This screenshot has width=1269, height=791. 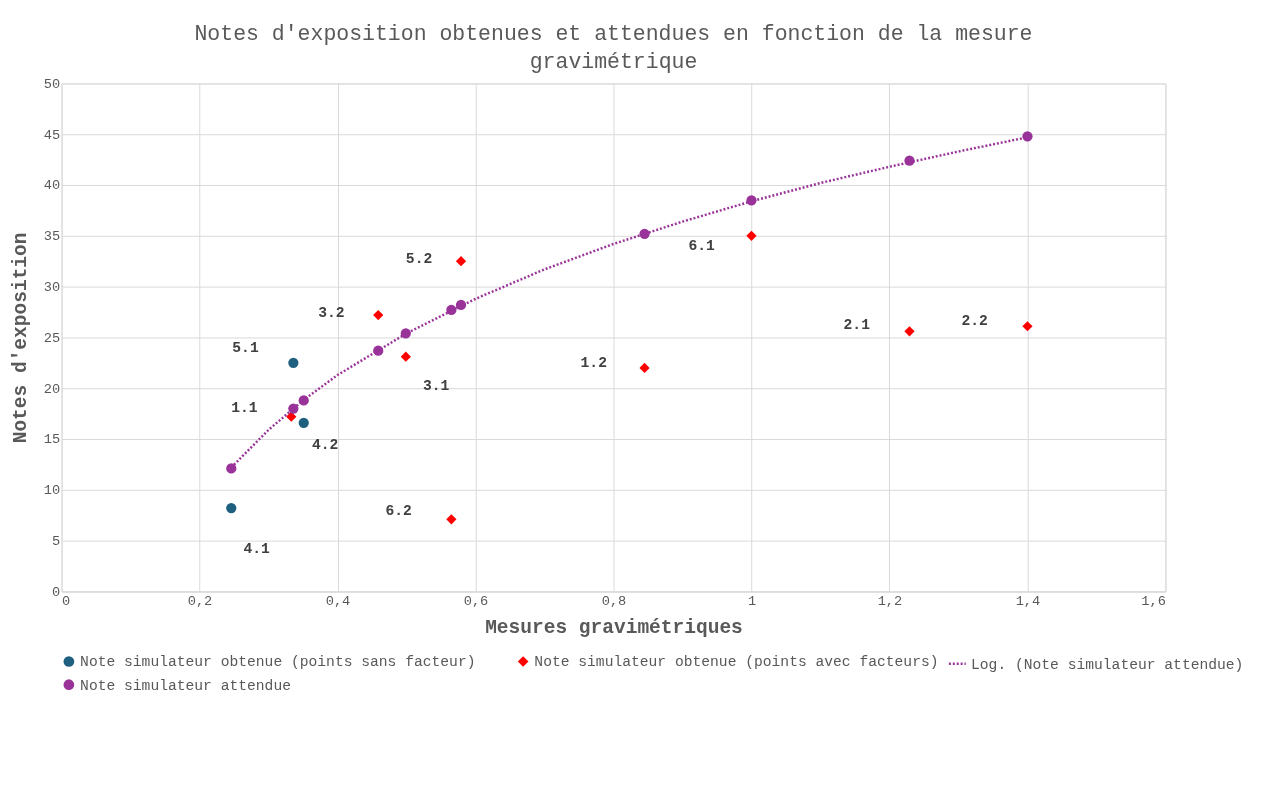 What do you see at coordinates (185, 685) in the screenshot?
I see `legend-label: Note simulateur attendue` at bounding box center [185, 685].